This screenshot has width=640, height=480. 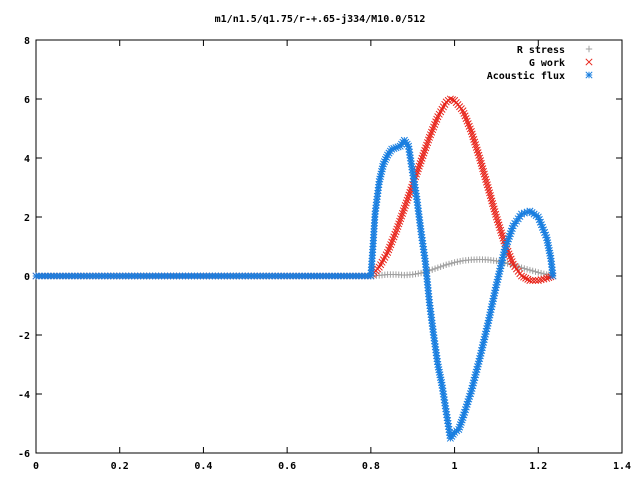 I want to click on x-tick-label: 0.2, so click(x=120, y=466).